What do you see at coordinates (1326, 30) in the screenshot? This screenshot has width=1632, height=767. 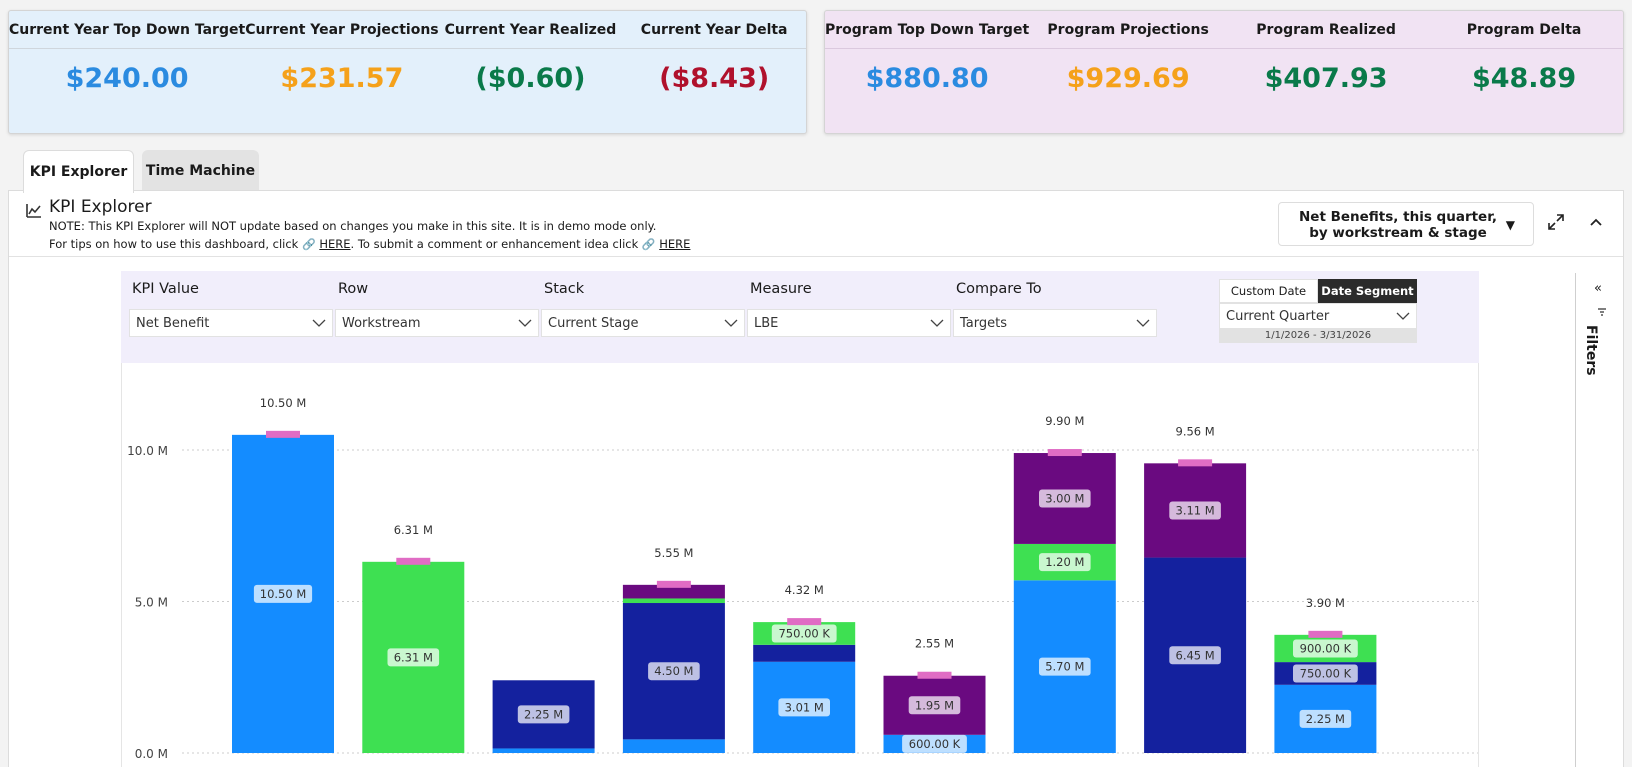 I see `metric-label: Program Realized` at bounding box center [1326, 30].